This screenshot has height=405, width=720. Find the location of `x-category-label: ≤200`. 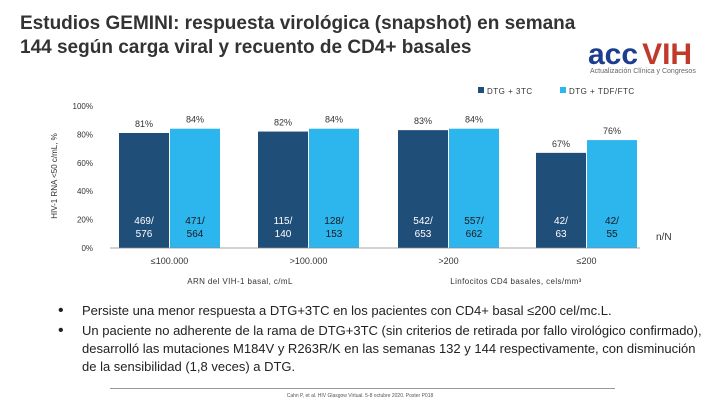

x-category-label: ≤200 is located at coordinates (587, 261).